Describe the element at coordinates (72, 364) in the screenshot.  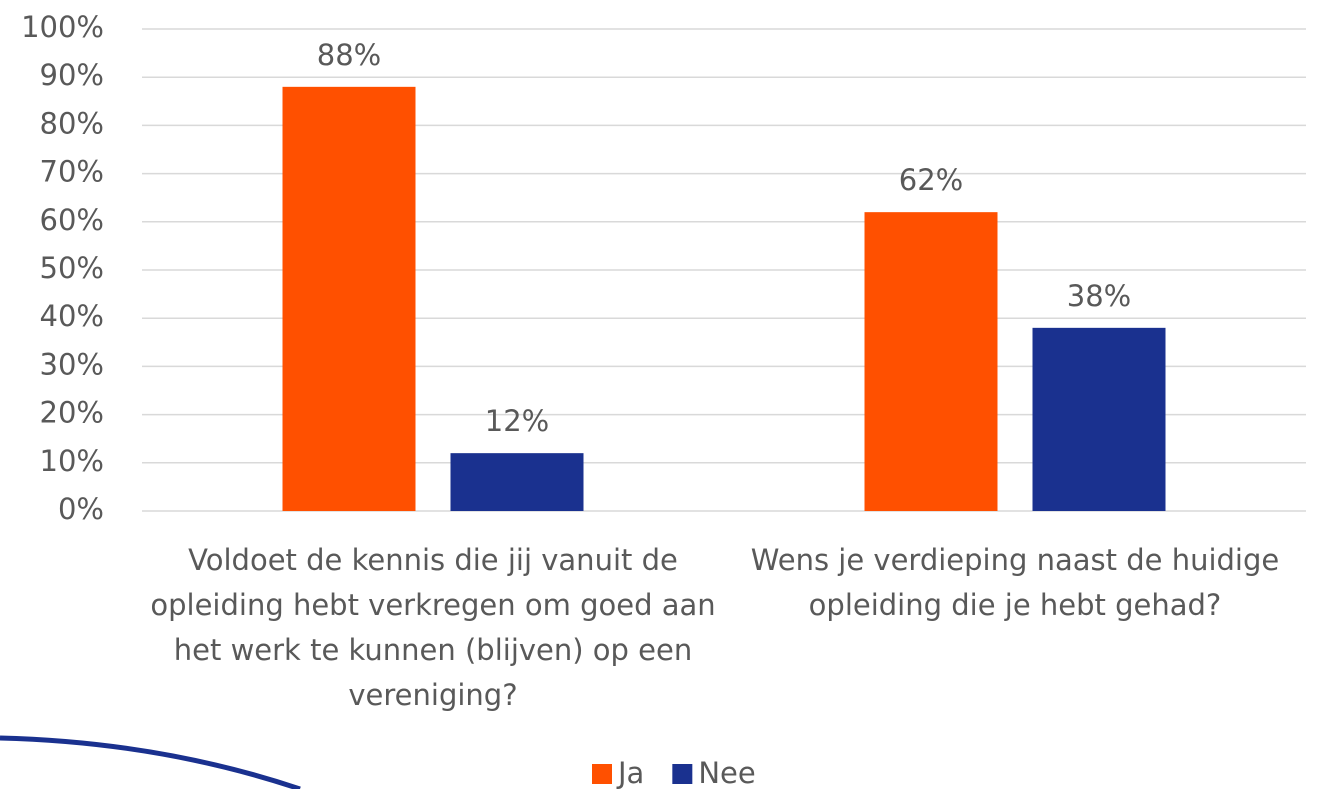
I see `y-tick-label: 30%` at that location.